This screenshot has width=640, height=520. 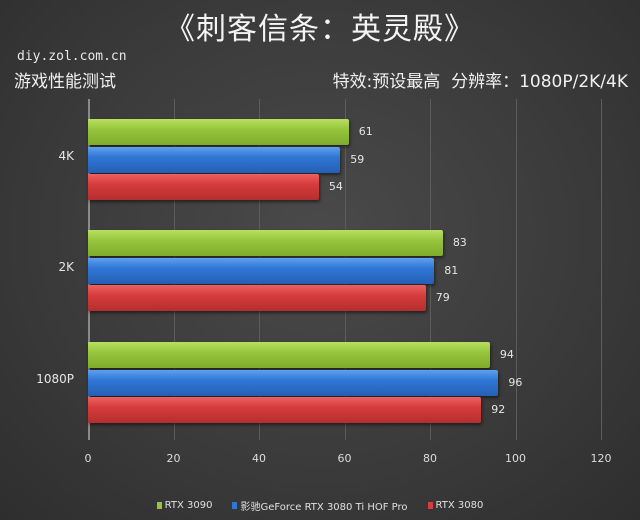 What do you see at coordinates (459, 242) in the screenshot?
I see `value-label: 83` at bounding box center [459, 242].